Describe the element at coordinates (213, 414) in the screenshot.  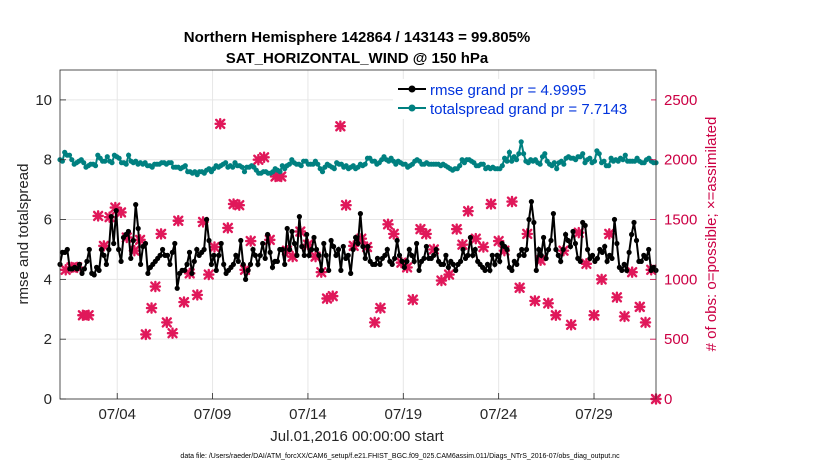
I see `x-tick-label: 07/09` at that location.